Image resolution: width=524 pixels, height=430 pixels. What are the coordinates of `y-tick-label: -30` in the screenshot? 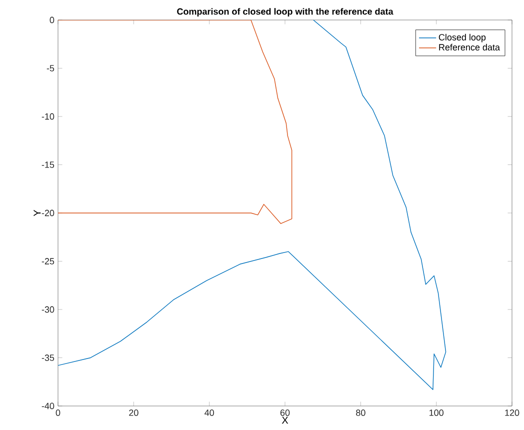 It's located at (48, 309).